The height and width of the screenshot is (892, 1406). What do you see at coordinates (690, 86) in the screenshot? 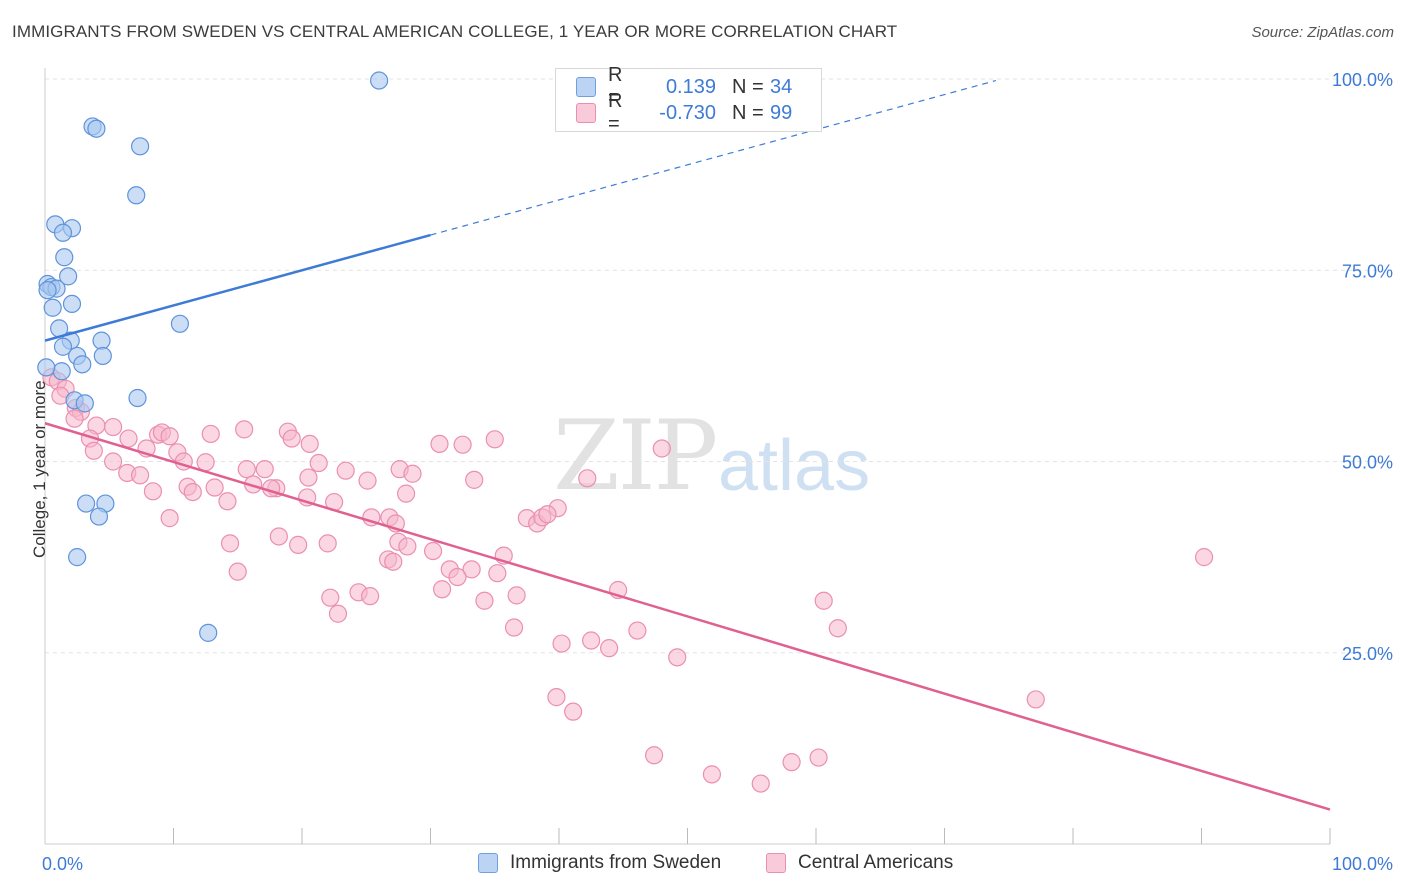
I see `legend-r-value: 0.139` at bounding box center [690, 86].